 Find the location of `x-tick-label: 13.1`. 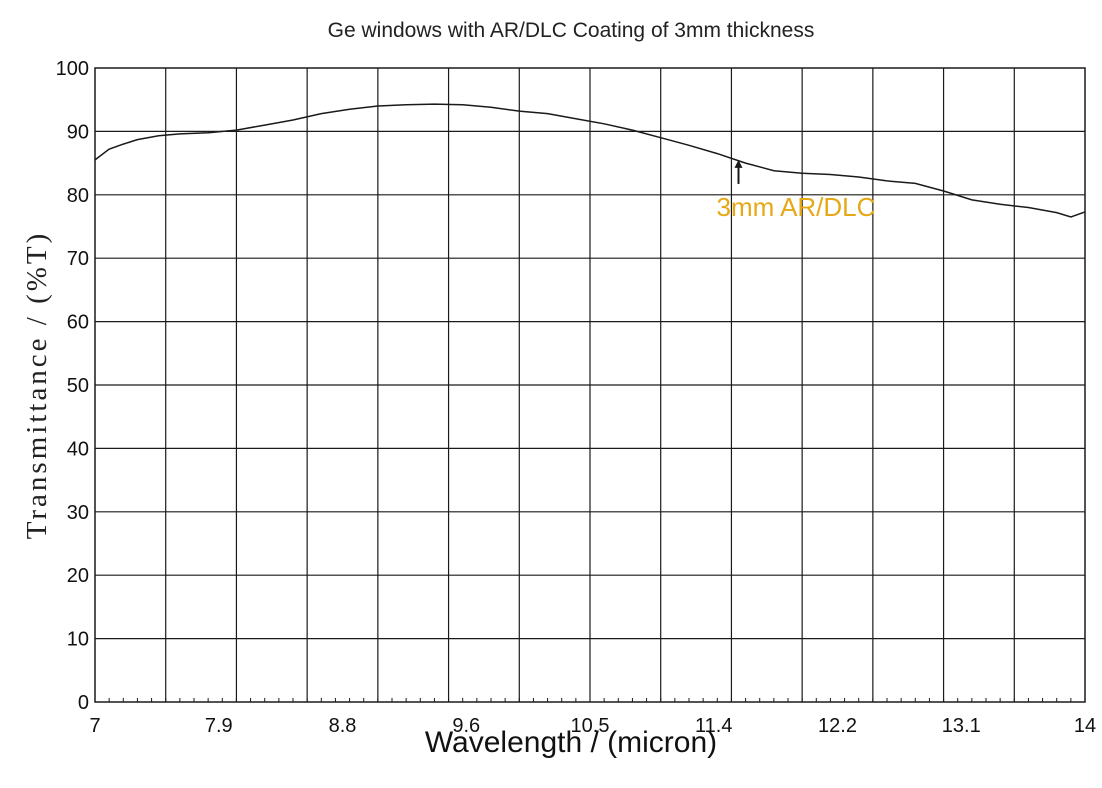

x-tick-label: 13.1 is located at coordinates (961, 726).